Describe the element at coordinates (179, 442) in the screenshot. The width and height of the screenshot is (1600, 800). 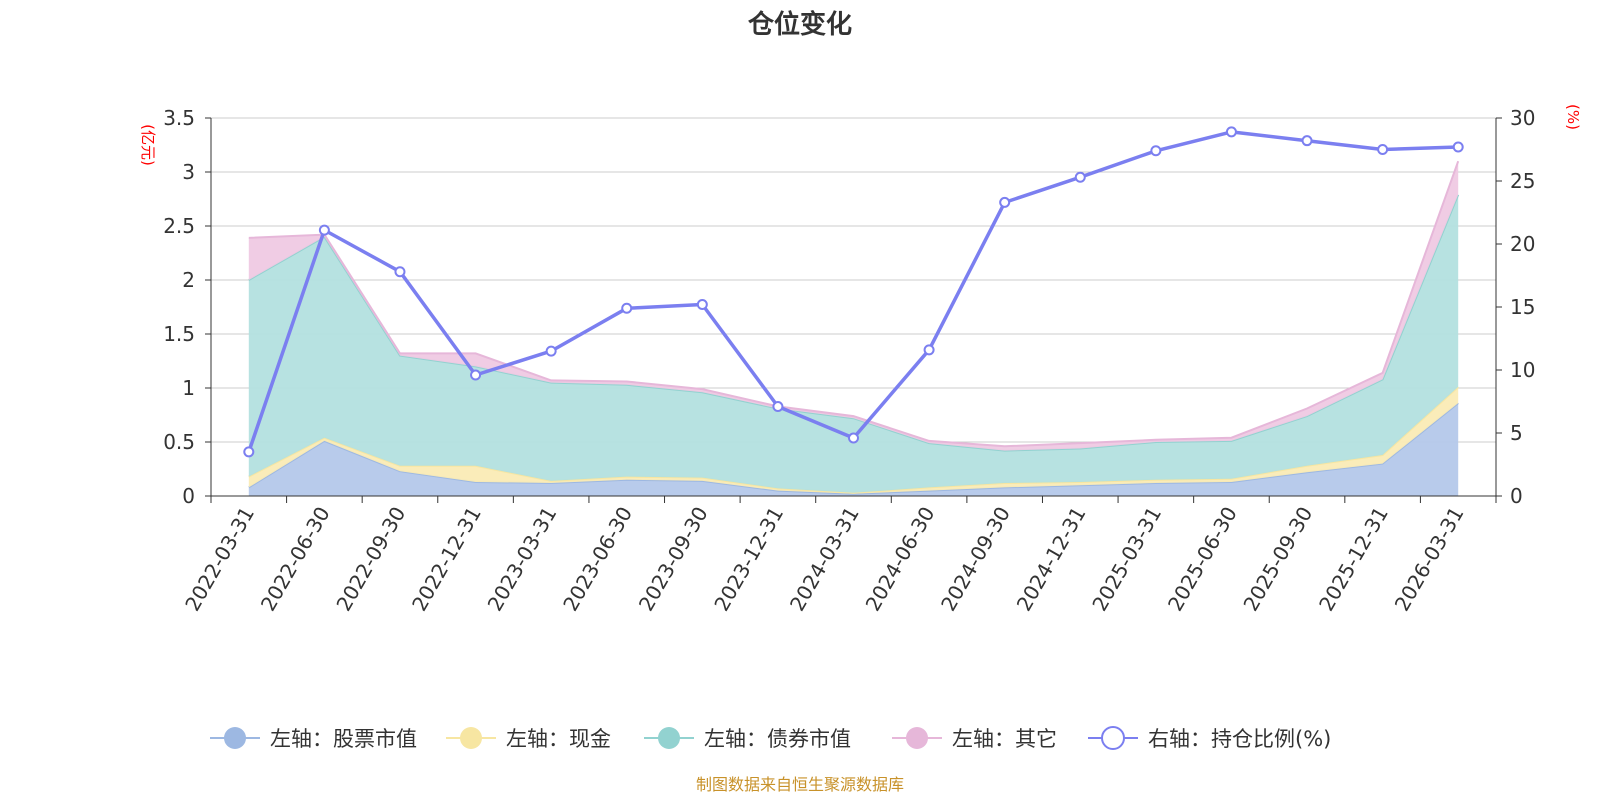
I see `left-tick-label: 0.5` at that location.